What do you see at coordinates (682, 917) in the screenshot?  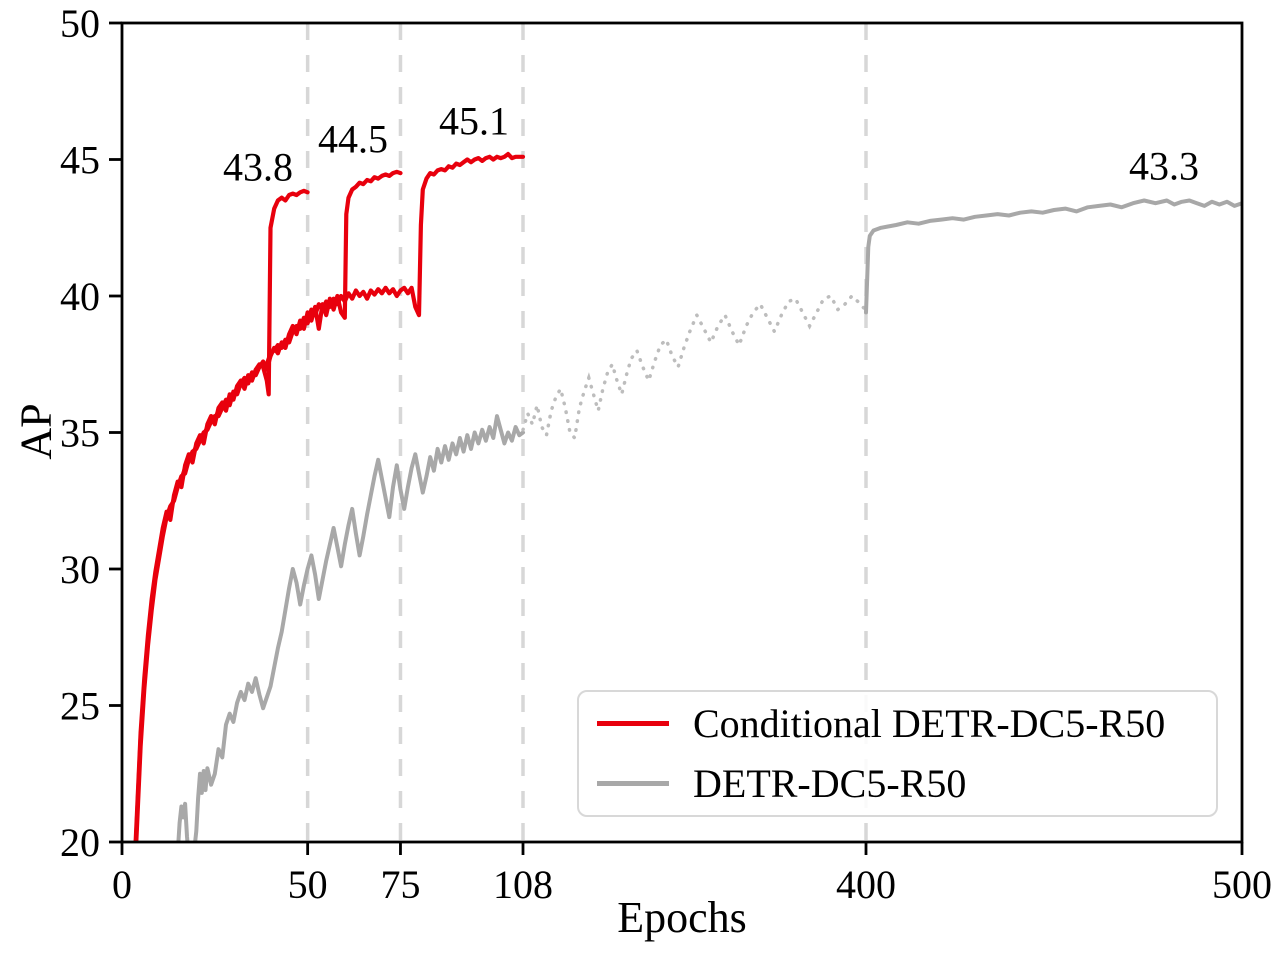 I see `x-axis-label: Epochs` at bounding box center [682, 917].